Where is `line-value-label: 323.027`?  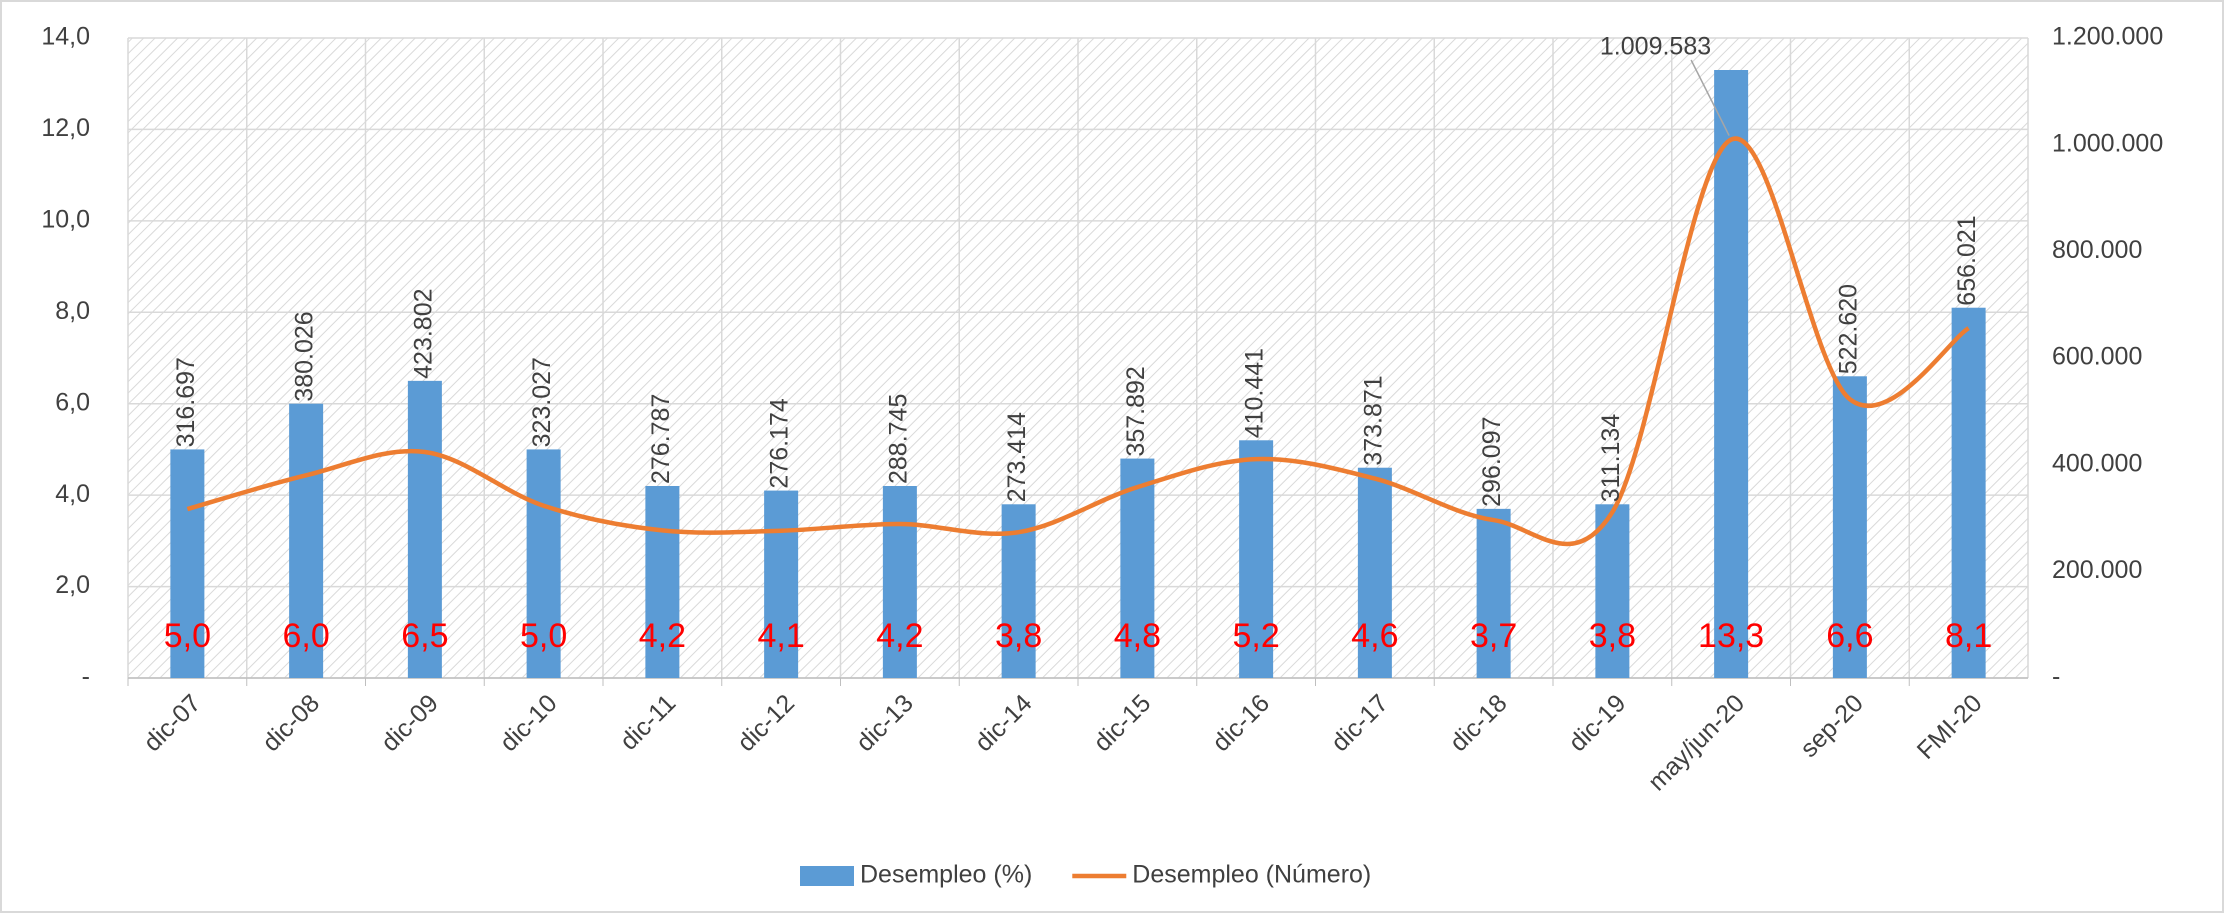
line-value-label: 323.027 is located at coordinates (542, 402).